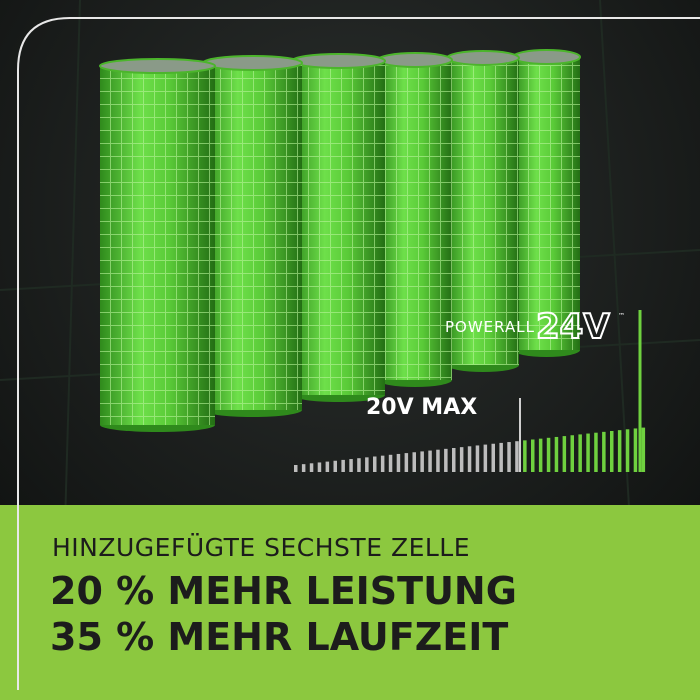 The height and width of the screenshot is (700, 700). I want to click on logo-trademark: ™, so click(621, 316).